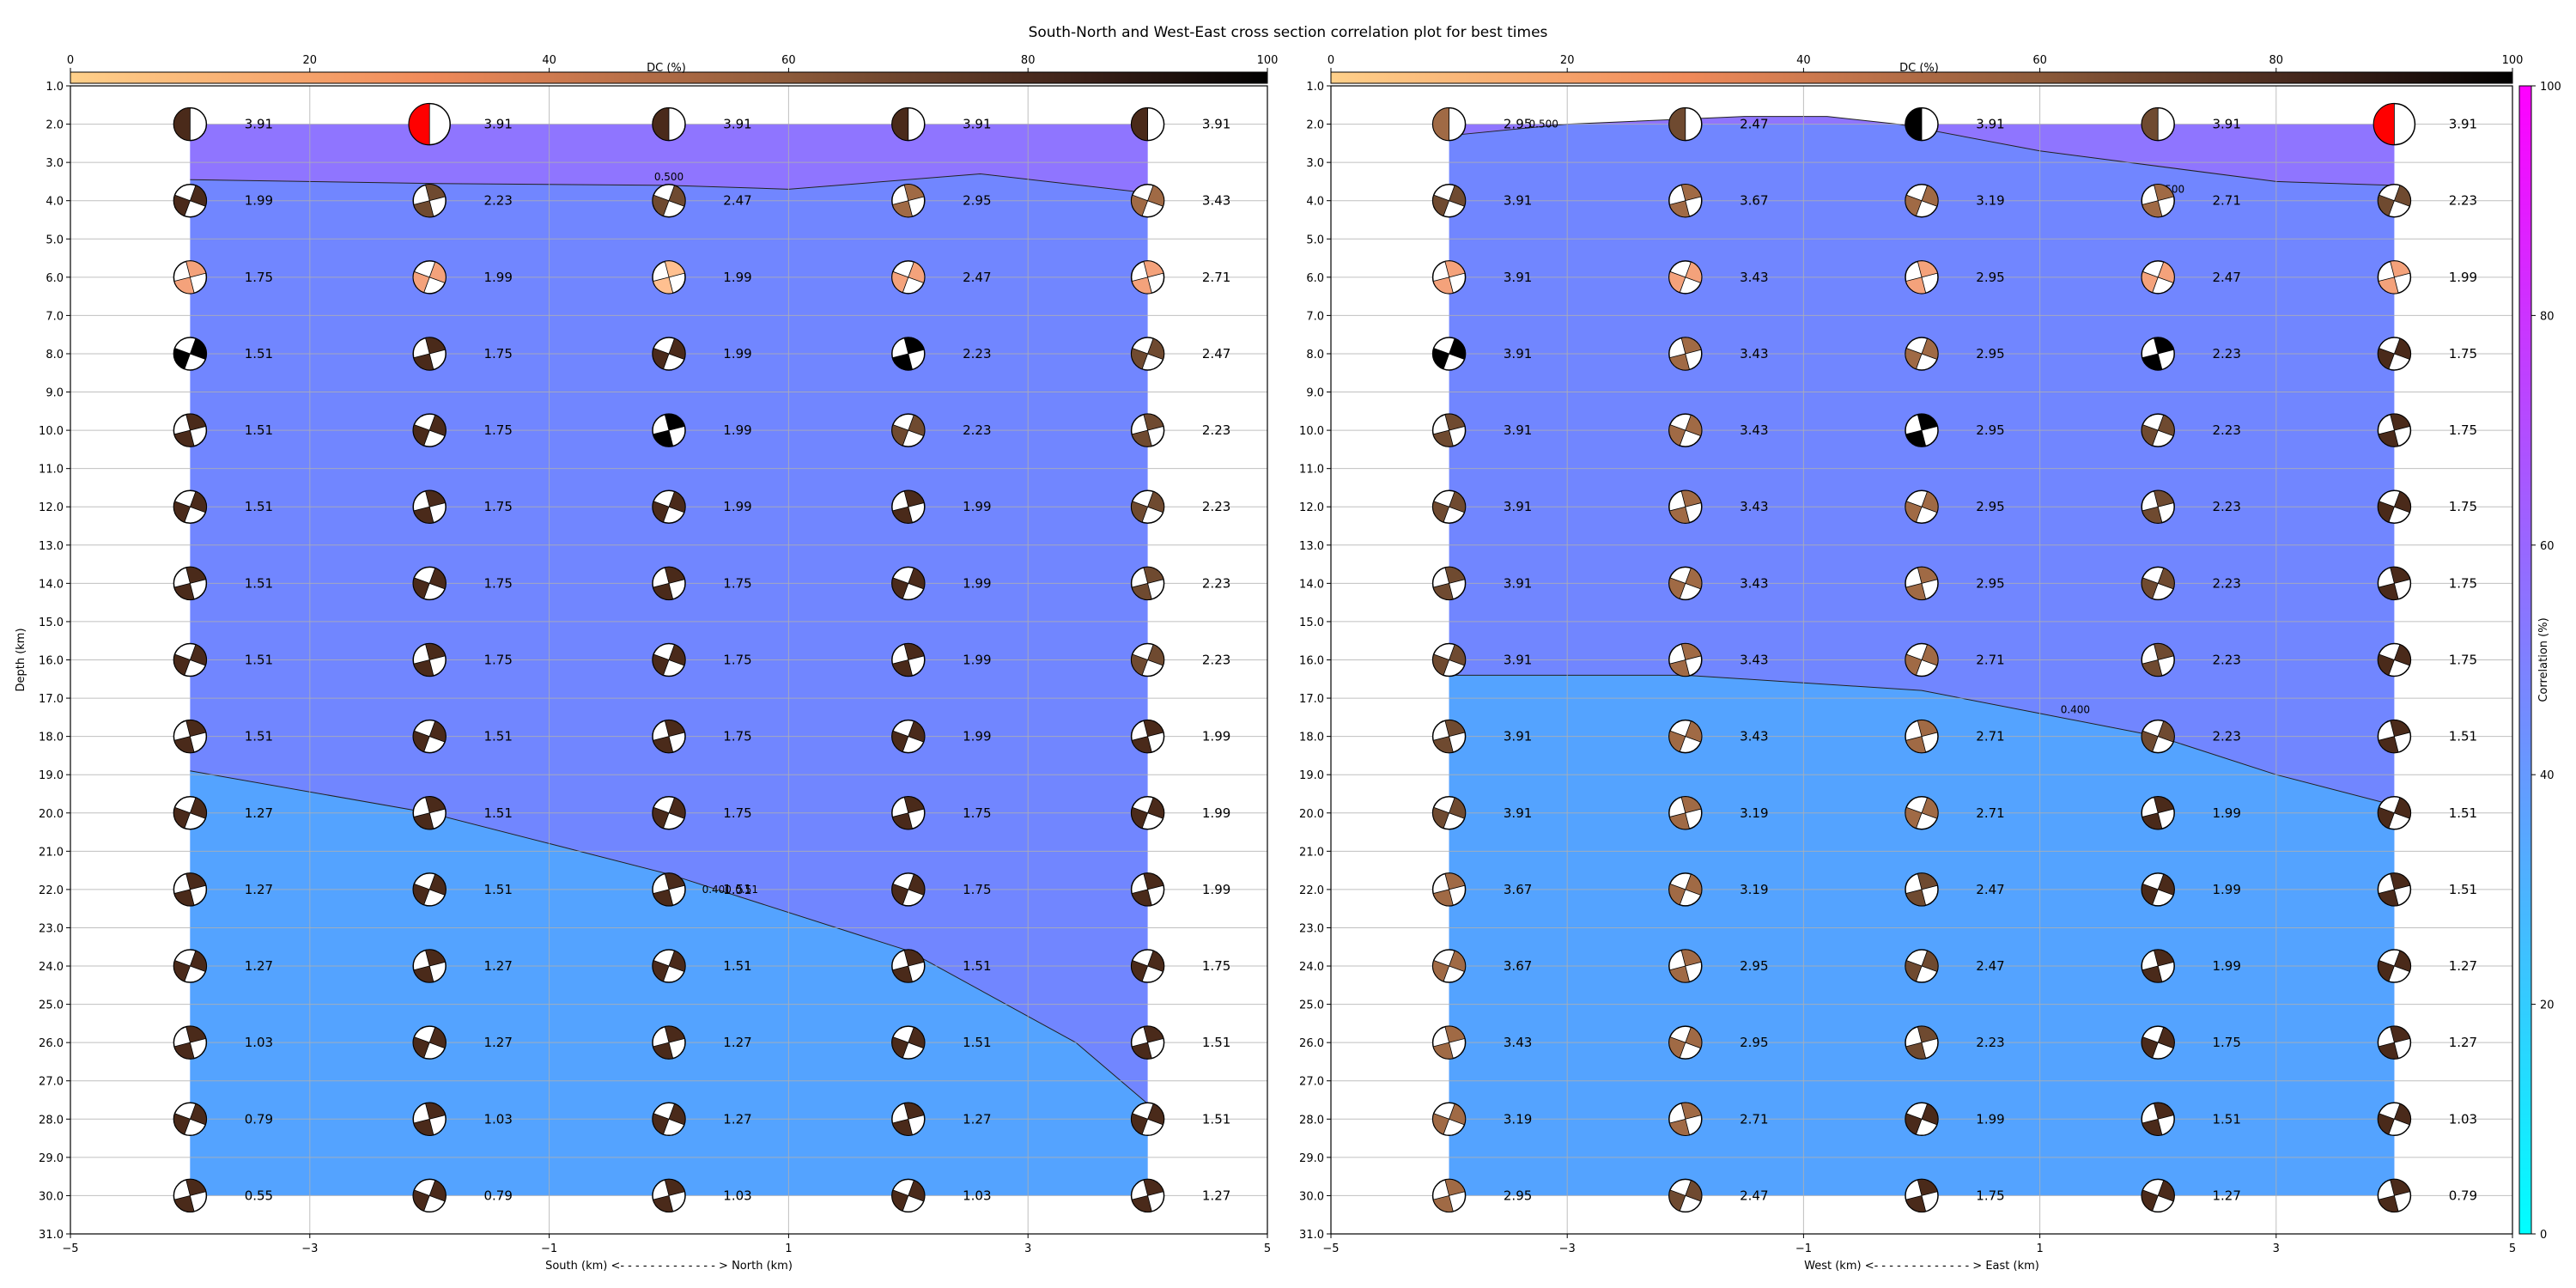 The height and width of the screenshot is (1288, 2576). I want to click on y-tick-label: 8.0, so click(1315, 355).